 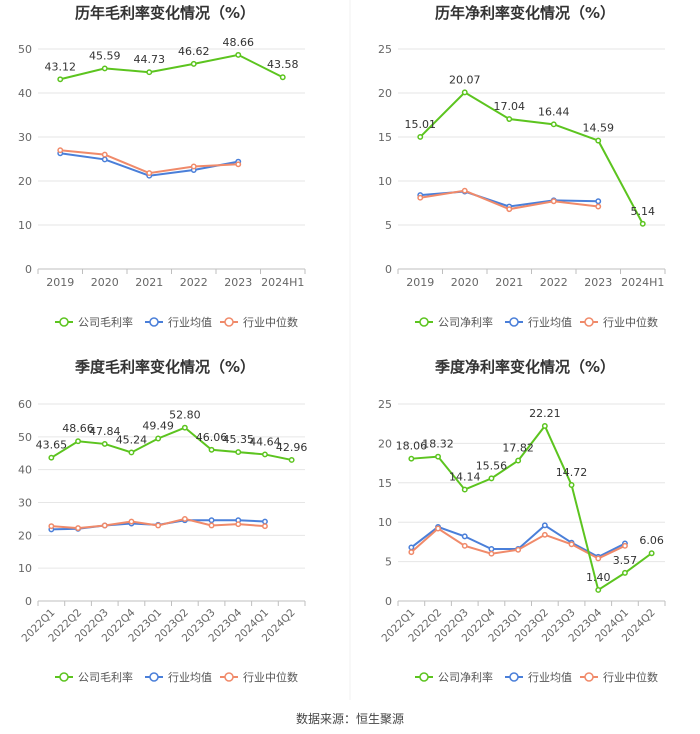 What do you see at coordinates (465, 477) in the screenshot?
I see `data-label: 14.14` at bounding box center [465, 477].